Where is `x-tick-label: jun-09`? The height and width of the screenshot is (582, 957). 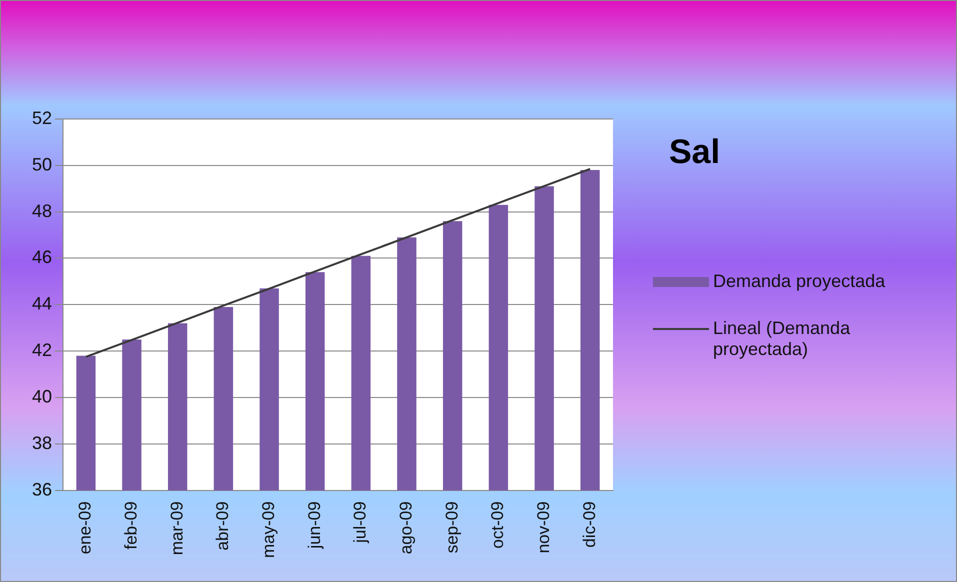 x-tick-label: jun-09 is located at coordinates (314, 525).